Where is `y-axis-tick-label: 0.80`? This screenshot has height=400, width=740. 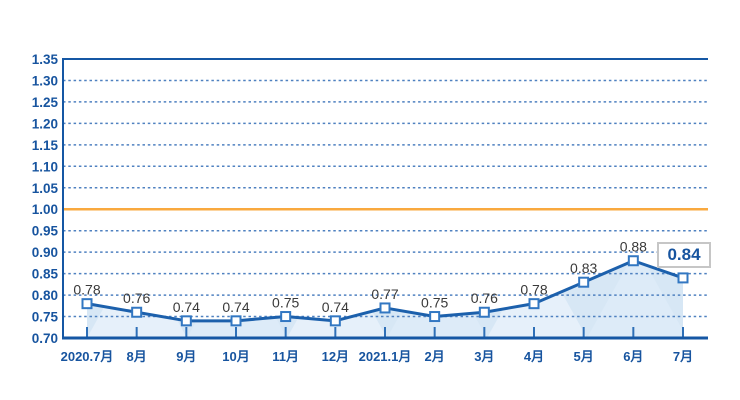
y-axis-tick-label: 0.80 is located at coordinates (45, 295).